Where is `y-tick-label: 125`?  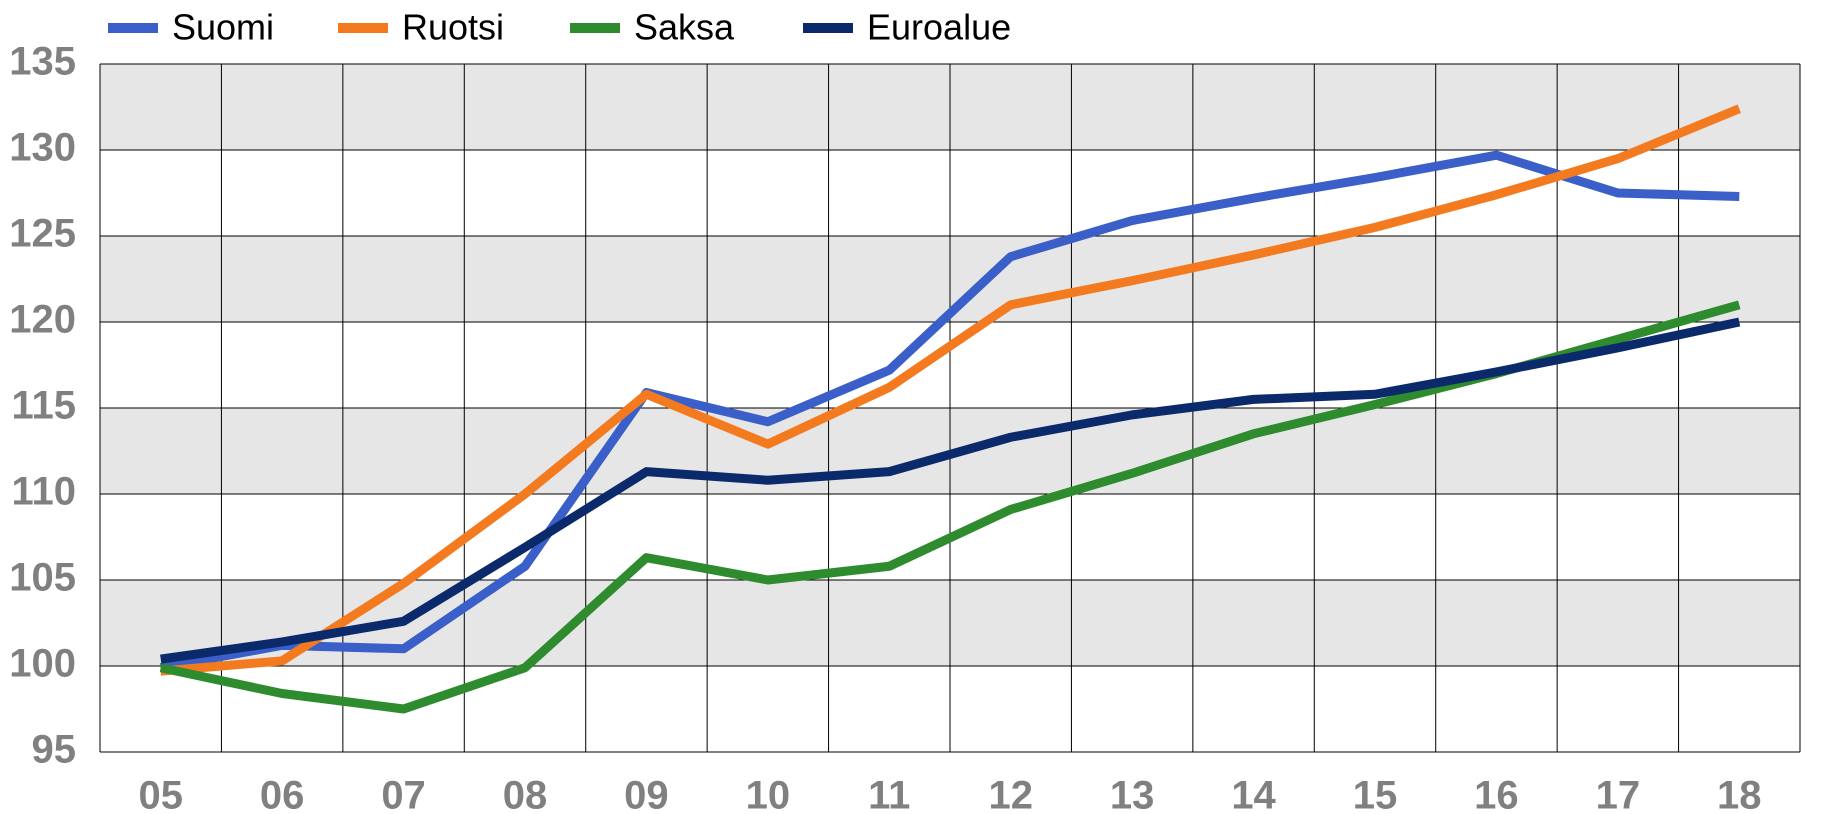 y-tick-label: 125 is located at coordinates (42, 234).